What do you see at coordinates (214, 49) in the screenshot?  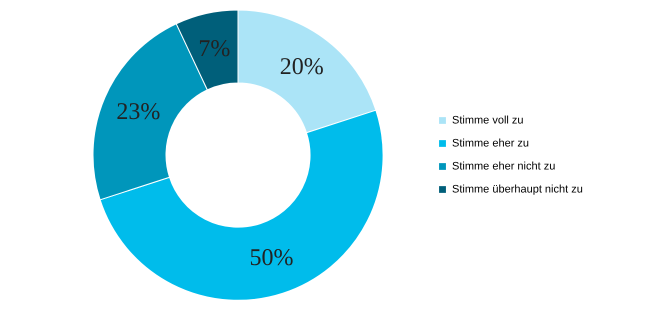 I see `data-label: 7%` at bounding box center [214, 49].